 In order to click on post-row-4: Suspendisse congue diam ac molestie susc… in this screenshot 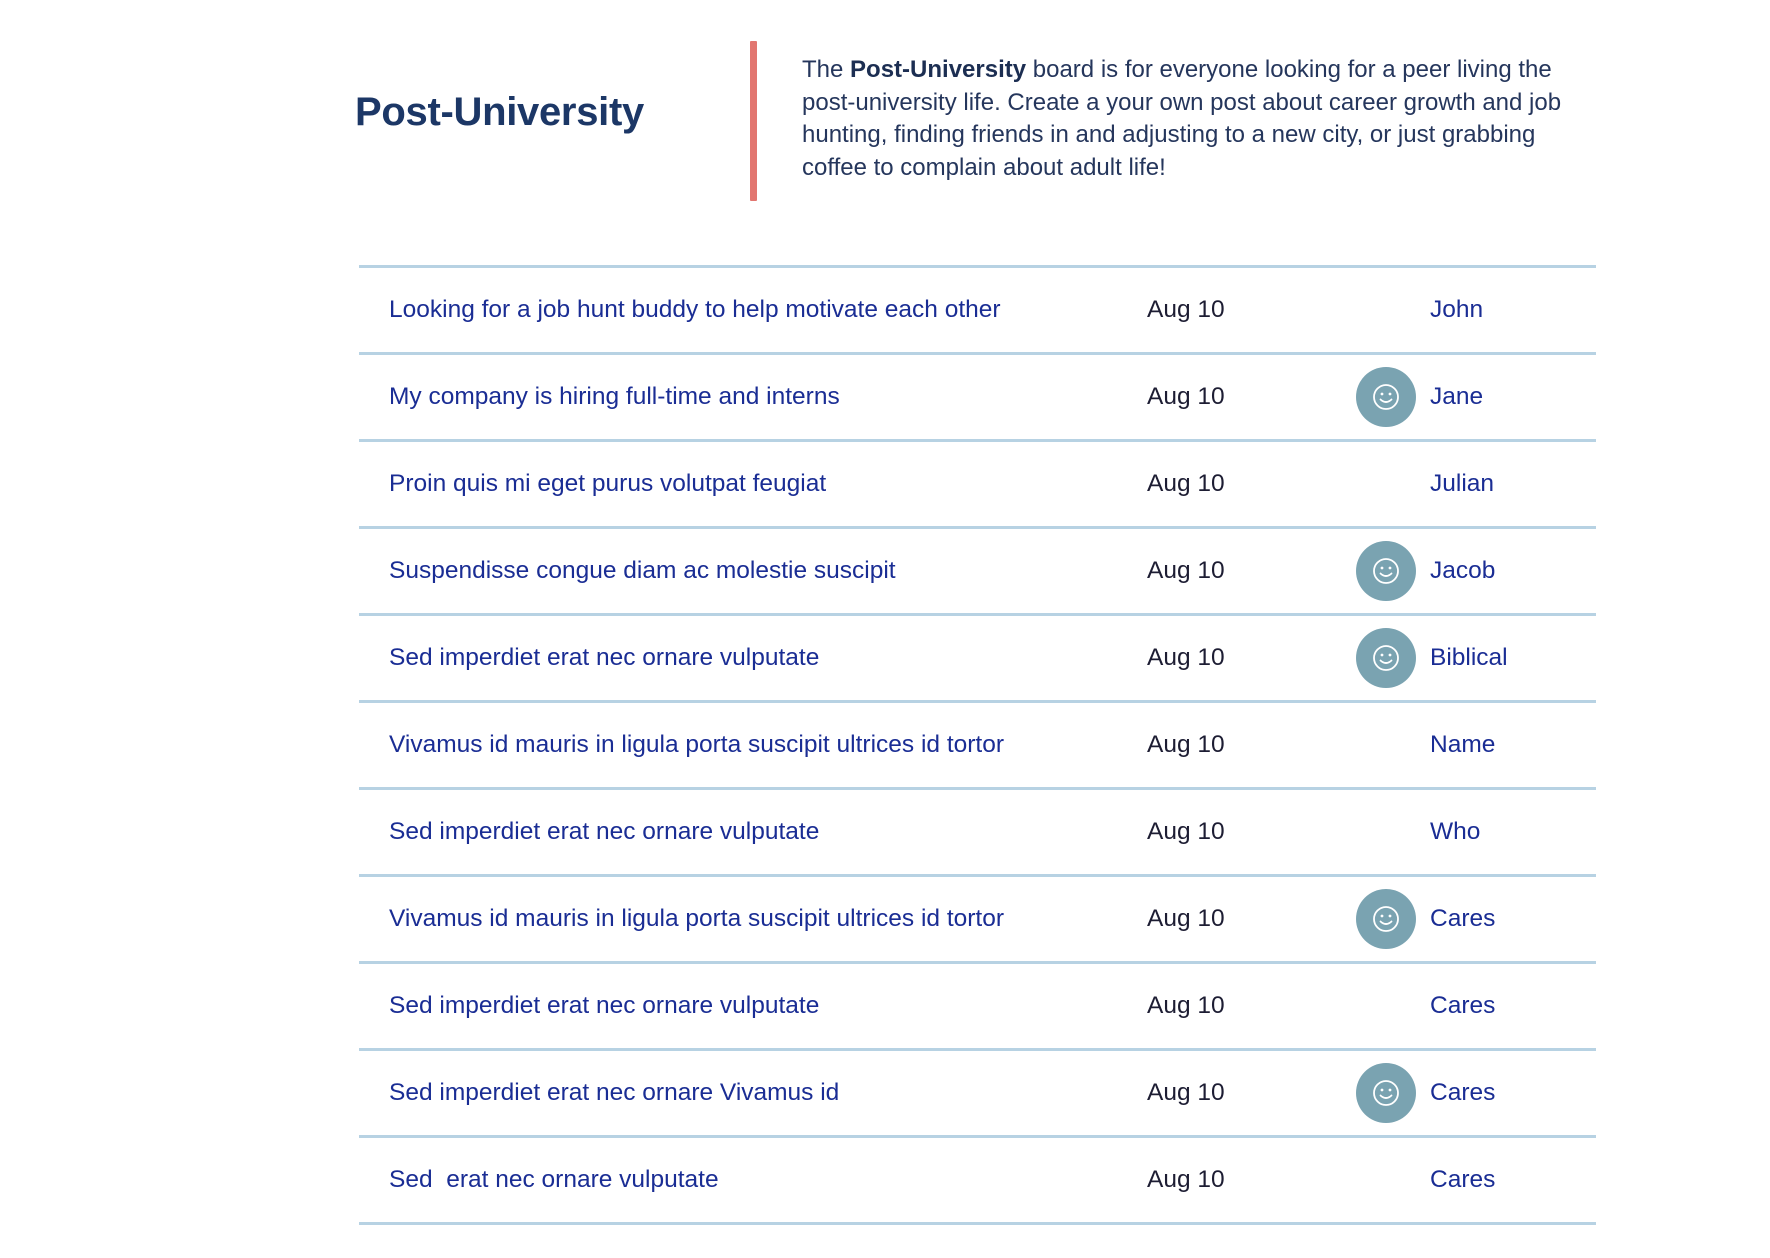, I will do `click(977, 572)`.